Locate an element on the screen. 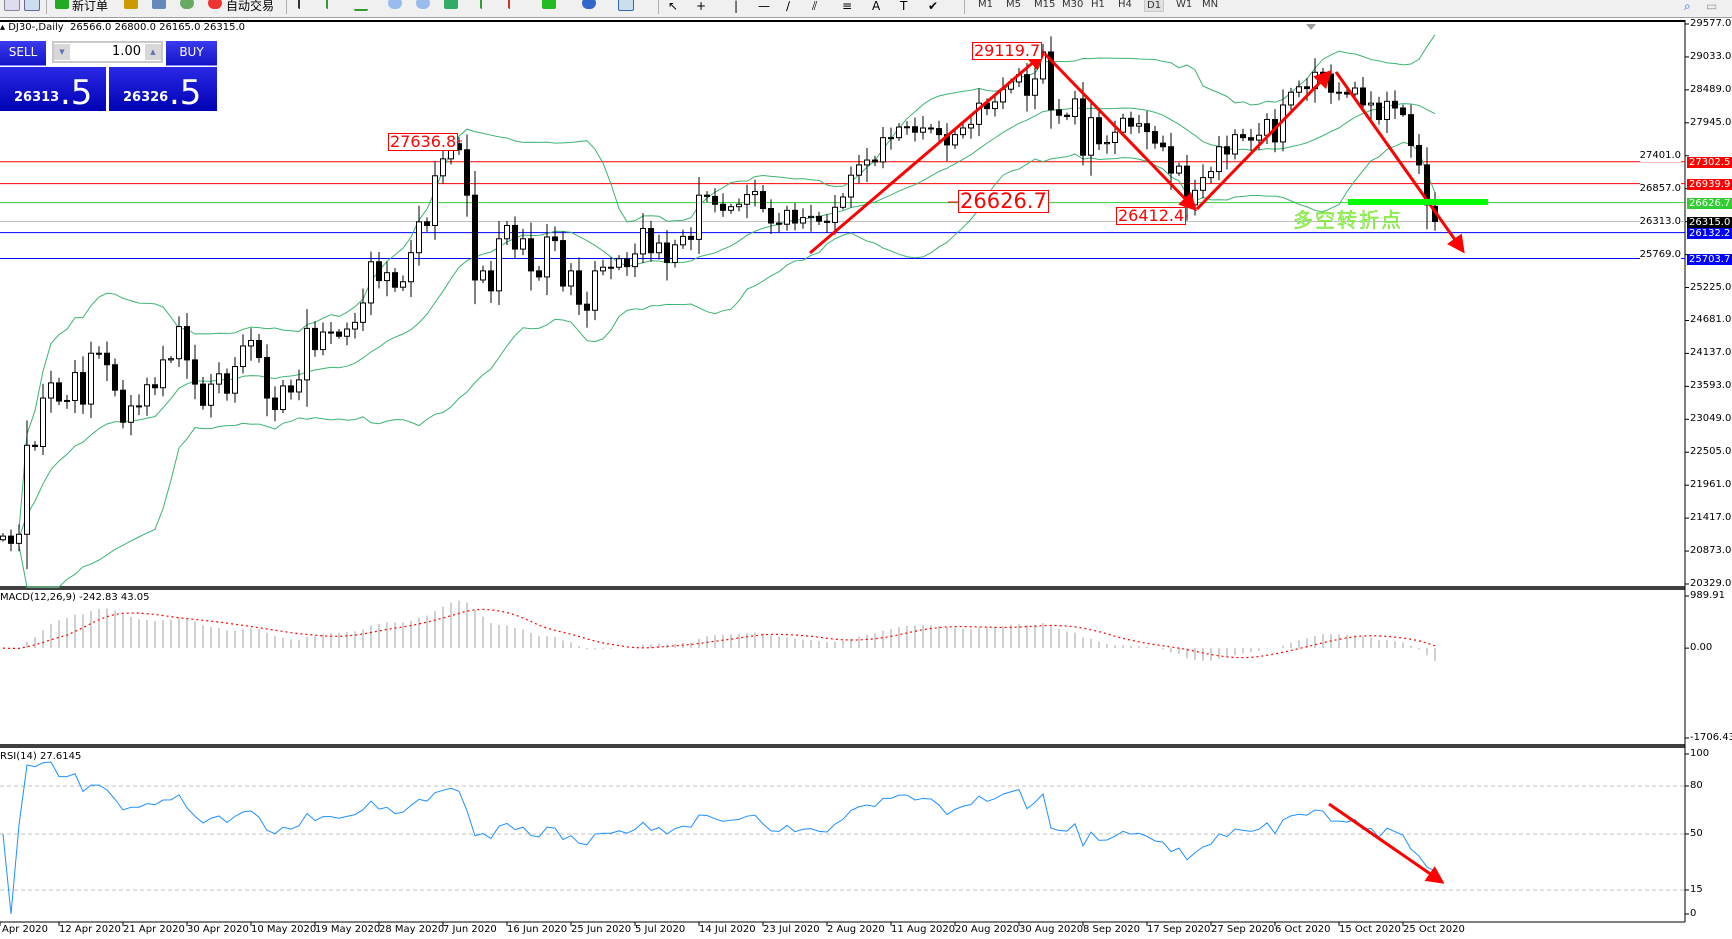  zoom-out-icon is located at coordinates (423, 4).